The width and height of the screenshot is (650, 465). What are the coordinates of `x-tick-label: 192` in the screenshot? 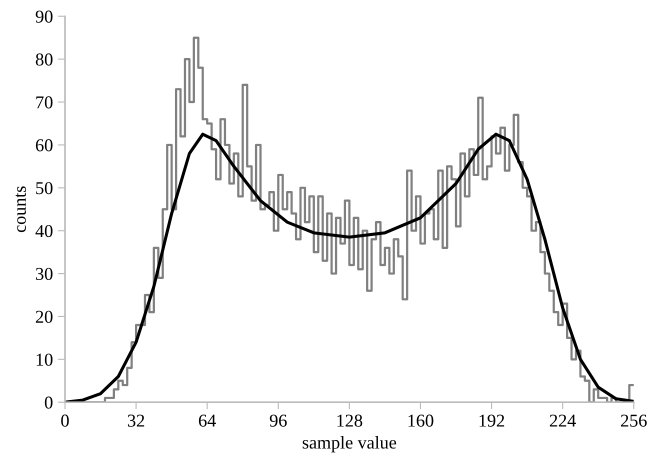 It's located at (492, 420).